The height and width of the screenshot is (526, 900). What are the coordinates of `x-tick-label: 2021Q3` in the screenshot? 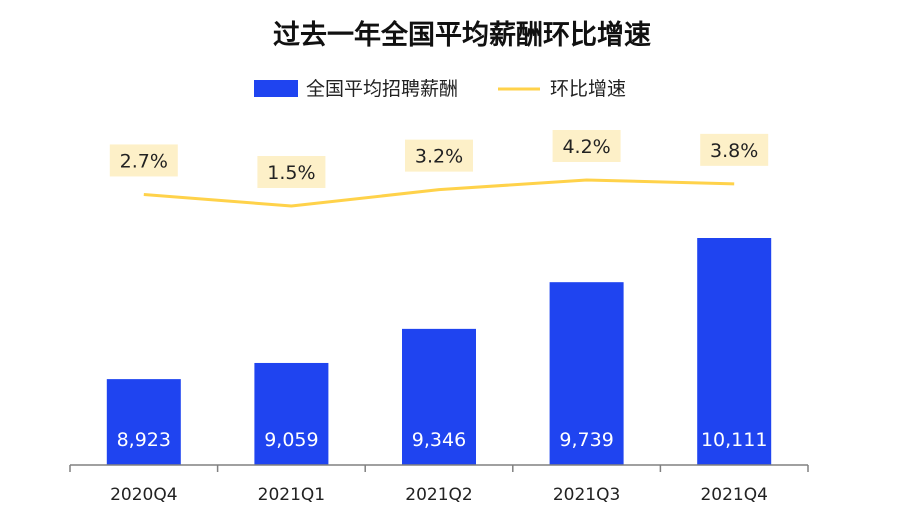 It's located at (586, 495).